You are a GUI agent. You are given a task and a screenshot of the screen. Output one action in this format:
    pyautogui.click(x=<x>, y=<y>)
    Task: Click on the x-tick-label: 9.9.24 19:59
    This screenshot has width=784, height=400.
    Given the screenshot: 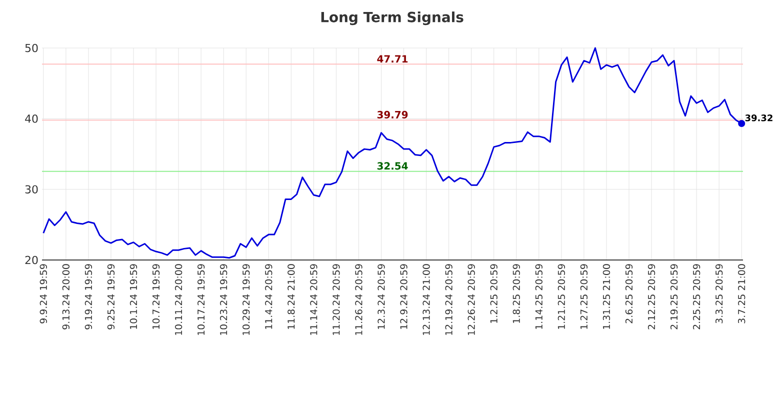 What is the action you would take?
    pyautogui.click(x=43, y=294)
    